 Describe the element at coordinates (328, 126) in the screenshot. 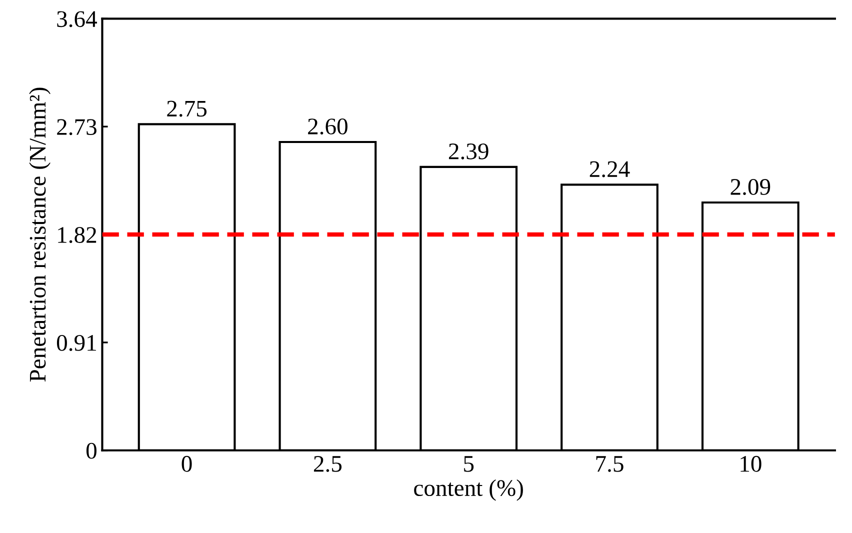

I see `data-label: 2.60` at that location.